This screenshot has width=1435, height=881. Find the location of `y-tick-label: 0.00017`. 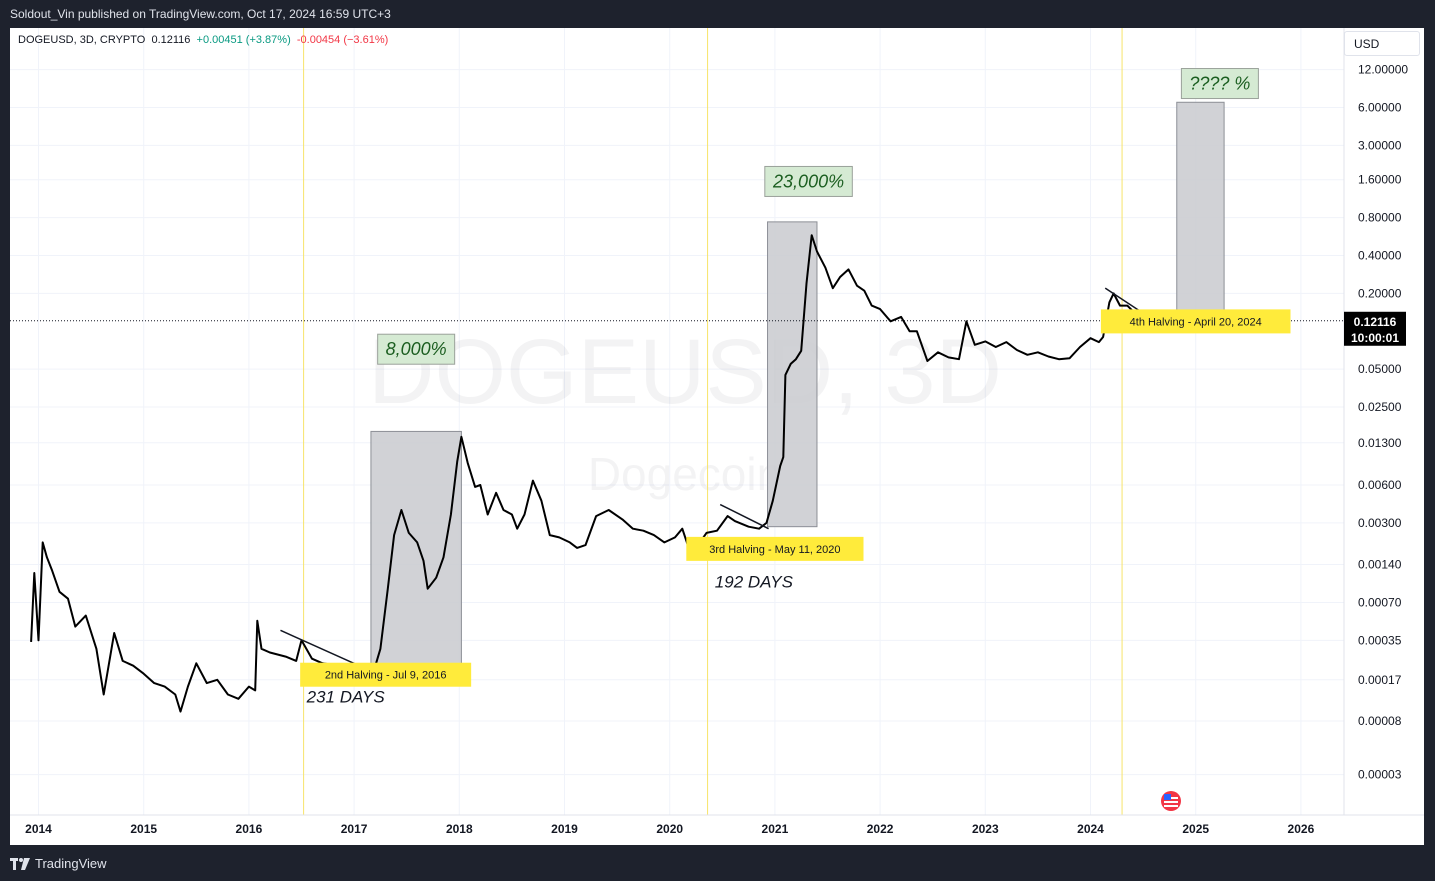

y-tick-label: 0.00017 is located at coordinates (1380, 680).